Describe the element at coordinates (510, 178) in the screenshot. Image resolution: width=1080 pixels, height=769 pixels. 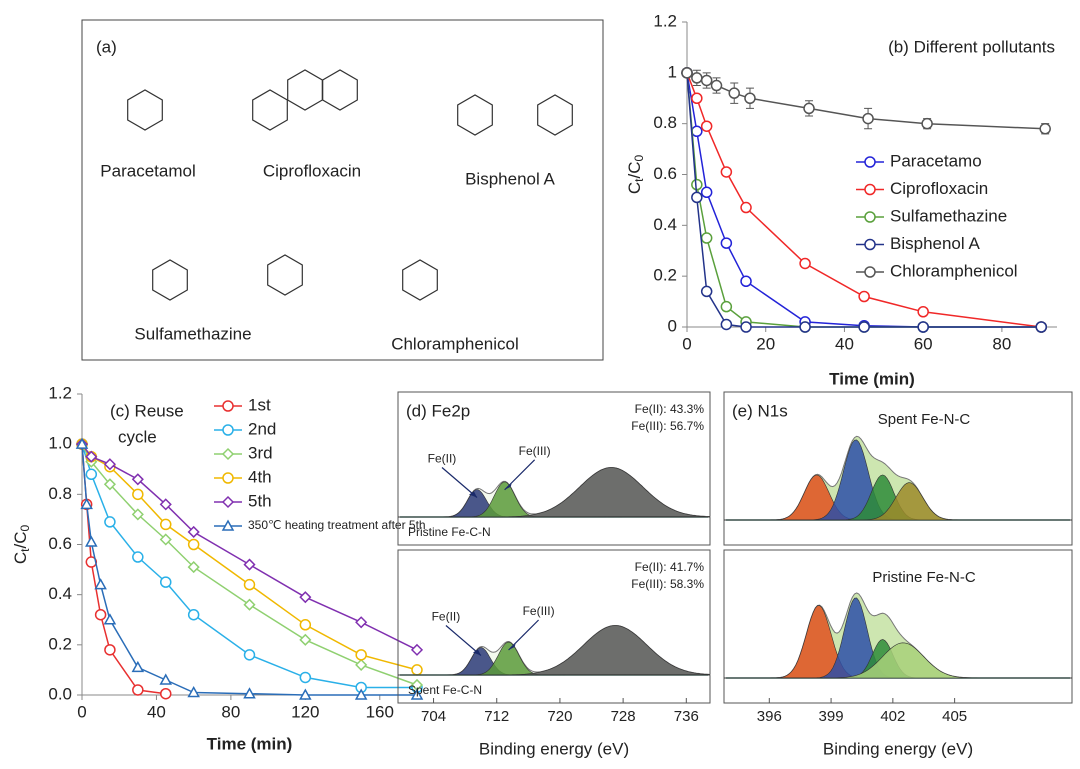
I see `compound-name: Bisphenol A` at that location.